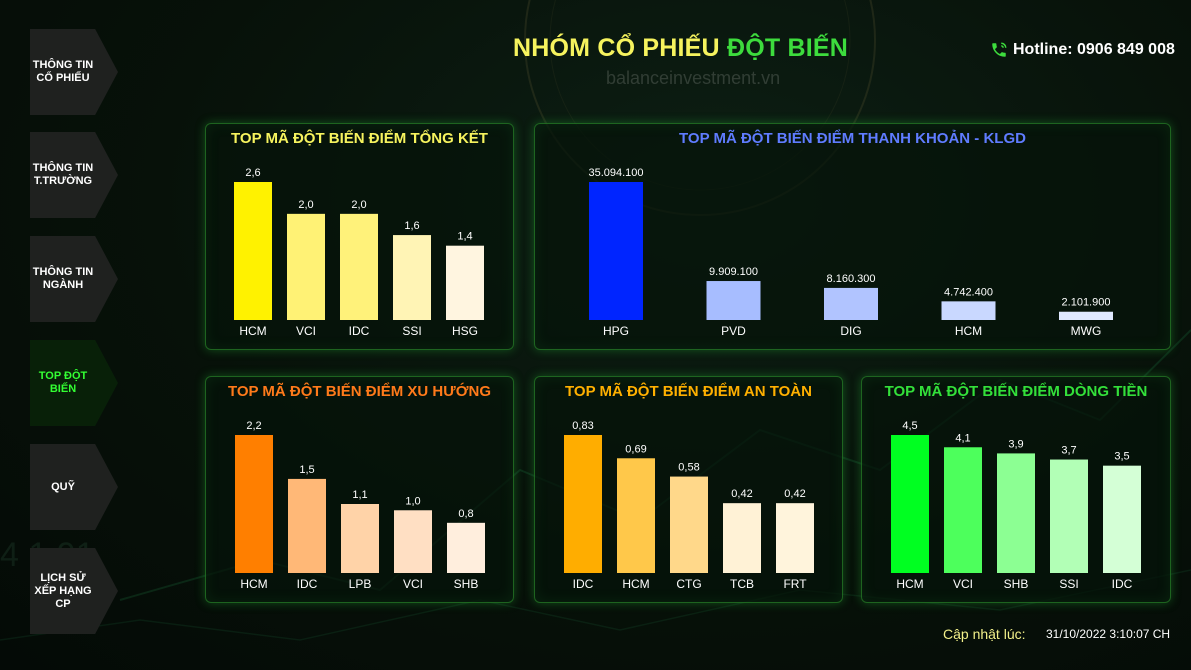  What do you see at coordinates (1108, 634) in the screenshot?
I see `update-time: 31/10/2022 3:10:07 CH` at bounding box center [1108, 634].